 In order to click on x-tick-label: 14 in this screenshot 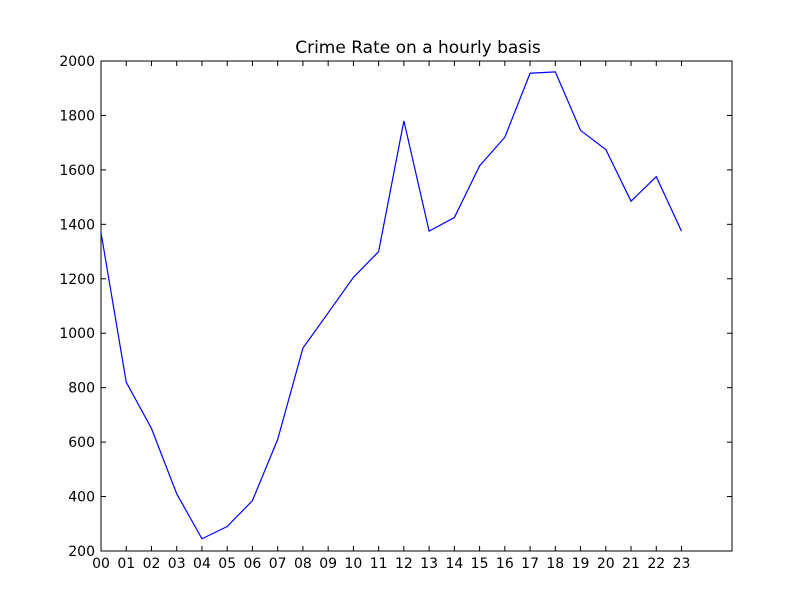, I will do `click(454, 564)`.